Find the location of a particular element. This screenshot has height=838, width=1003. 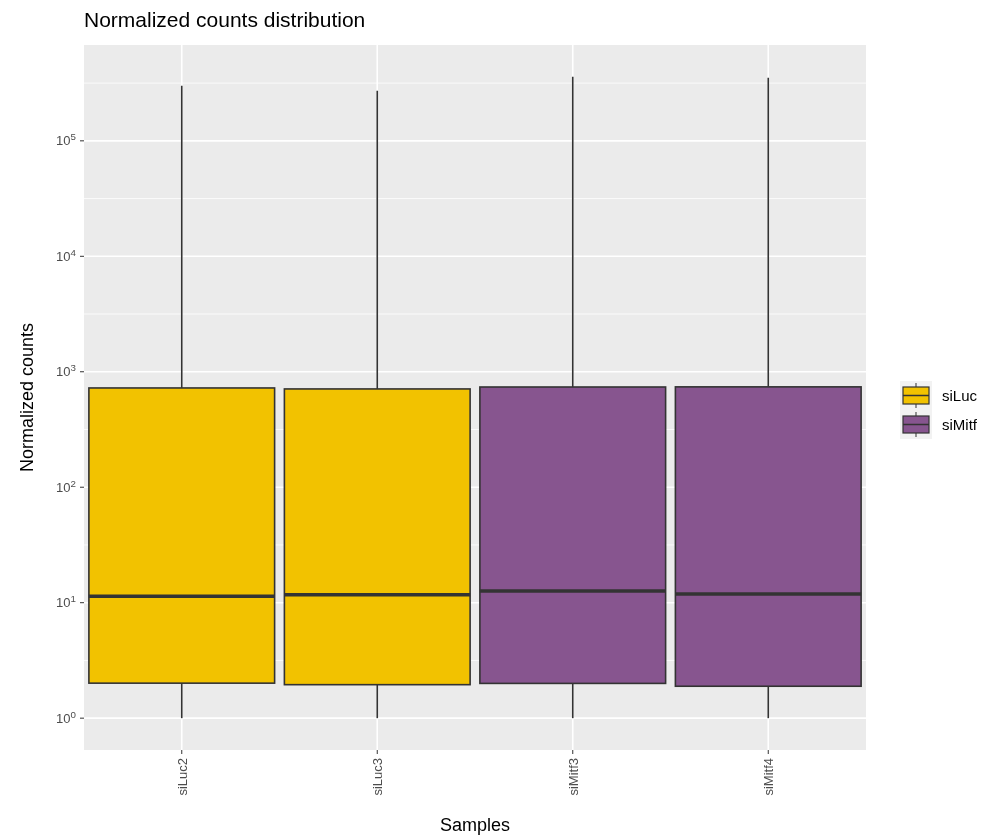

x-axis-title: Samples is located at coordinates (475, 825).